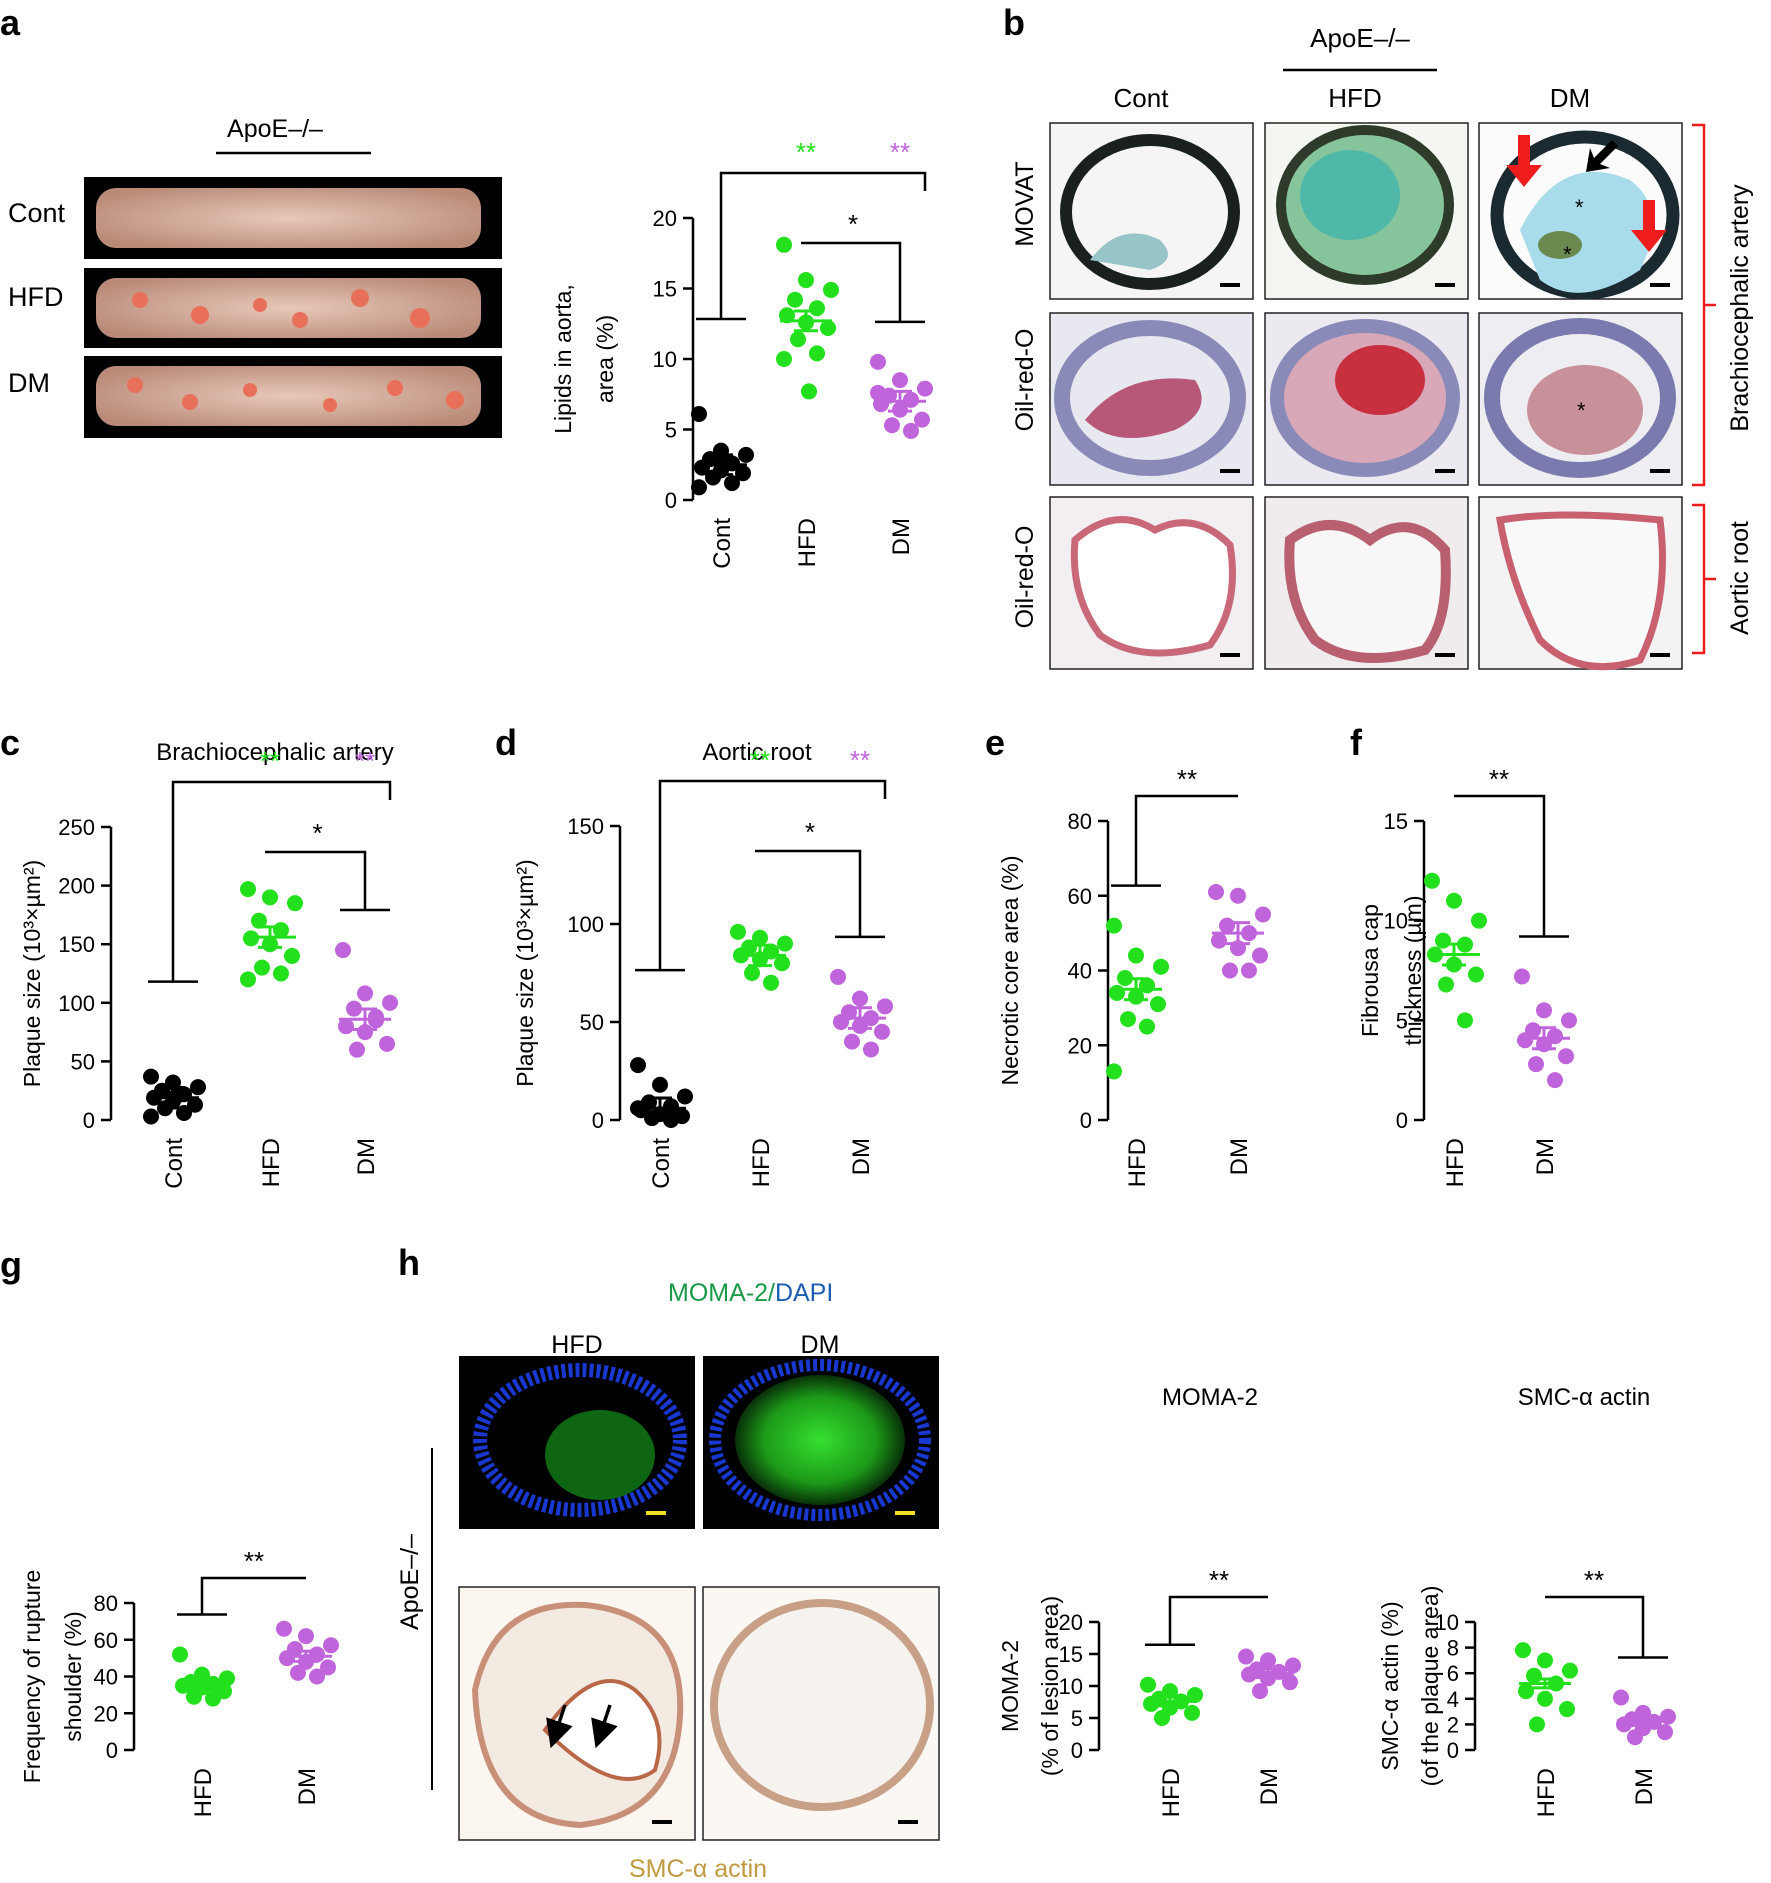 Image resolution: width=1771 pixels, height=1883 pixels. Describe the element at coordinates (106, 1640) in the screenshot. I see `y-tick-label: 60` at that location.